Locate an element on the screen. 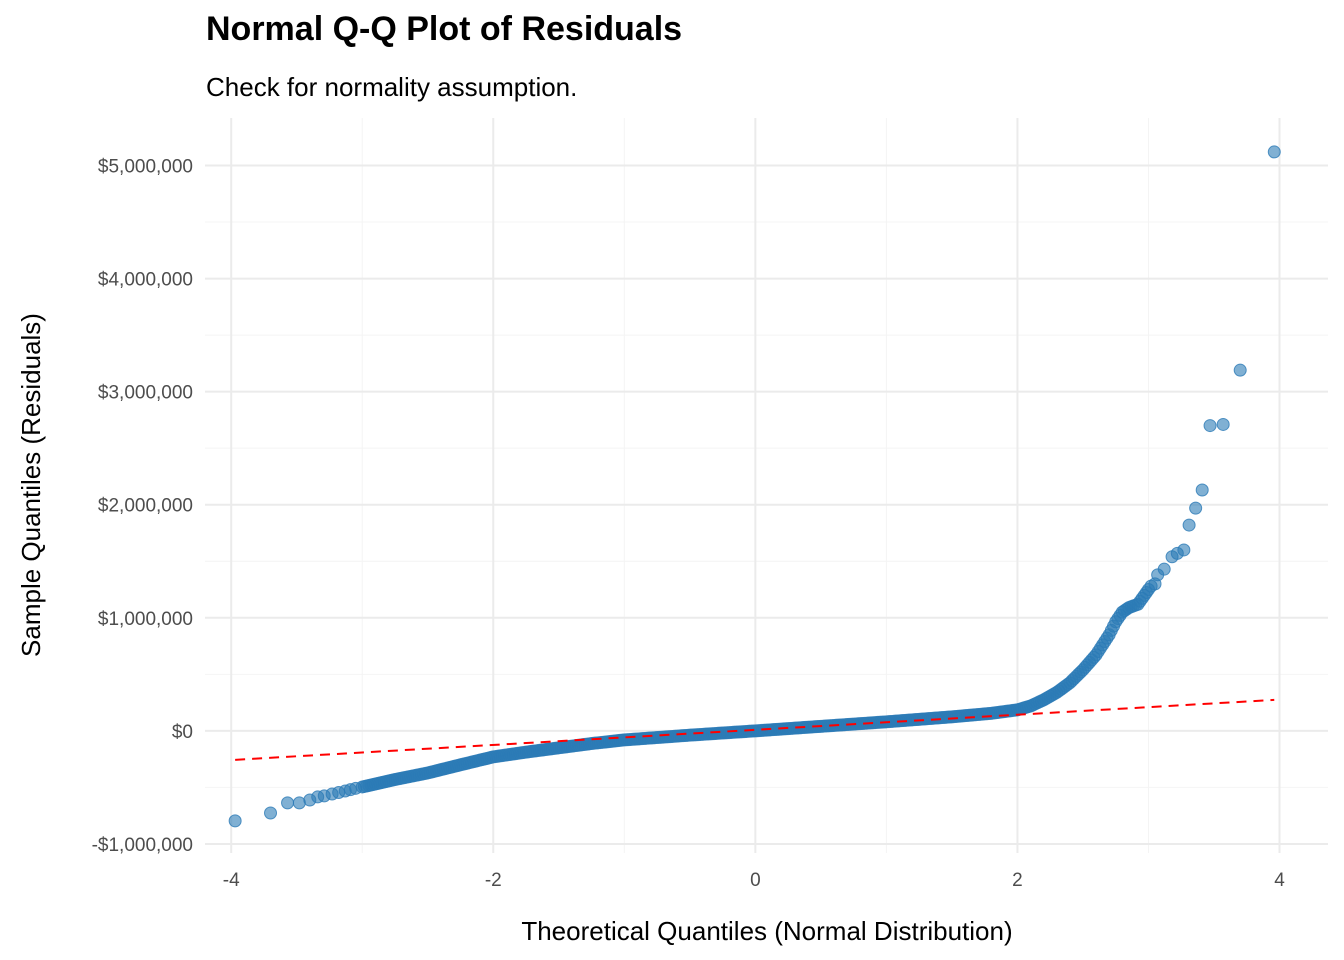 This screenshot has width=1344, height=960. y-tick-label: $3,000,000 is located at coordinates (145, 393).